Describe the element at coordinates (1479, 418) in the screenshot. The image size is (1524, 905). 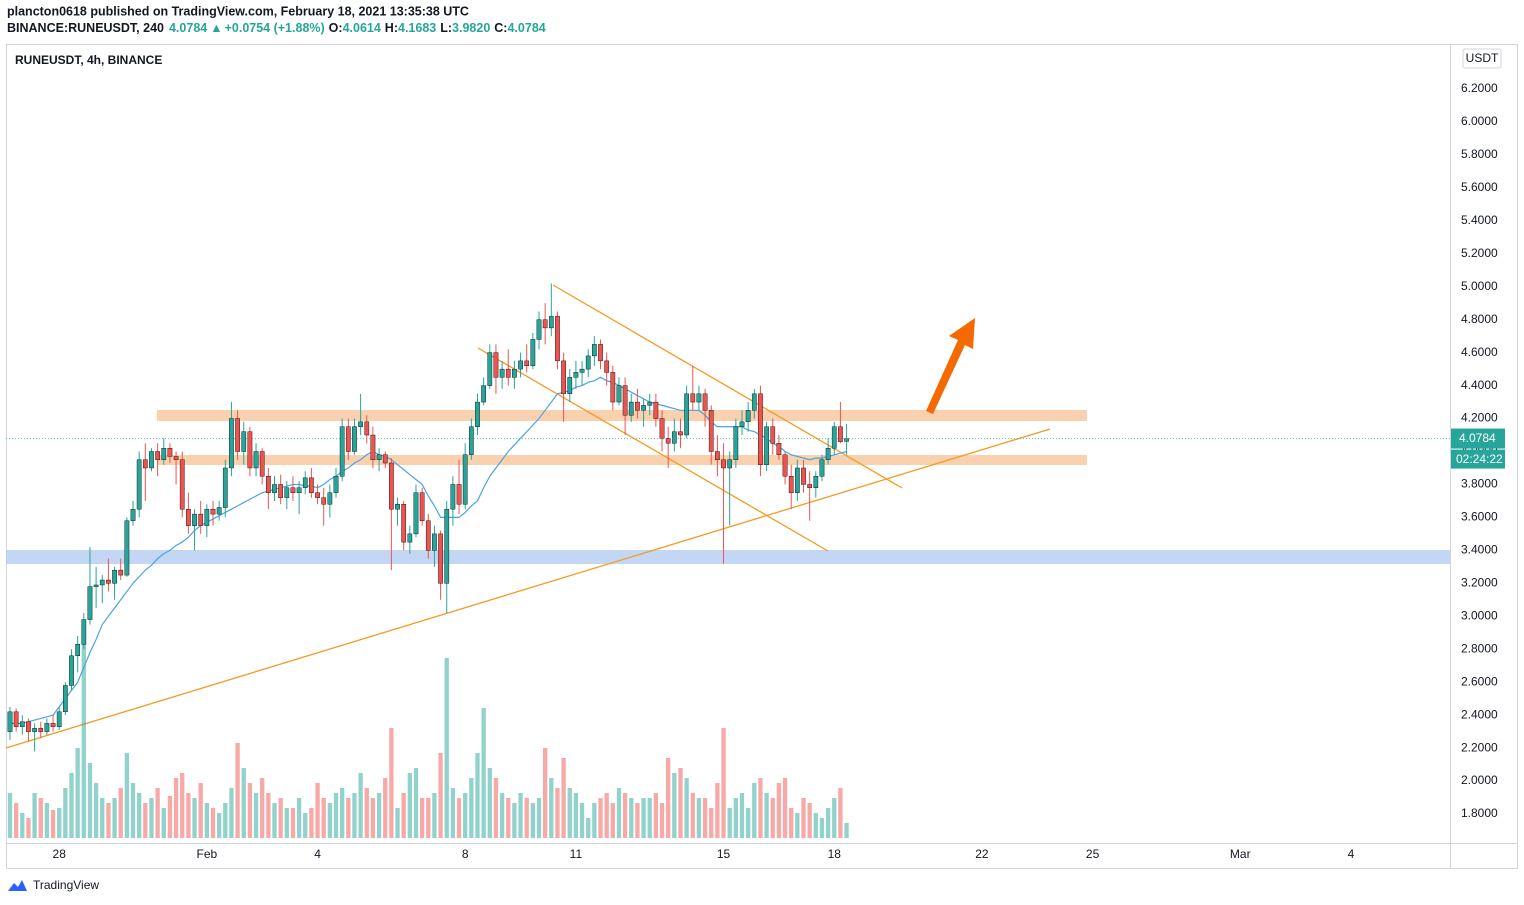
I see `y-tick-label: 4.2000` at that location.